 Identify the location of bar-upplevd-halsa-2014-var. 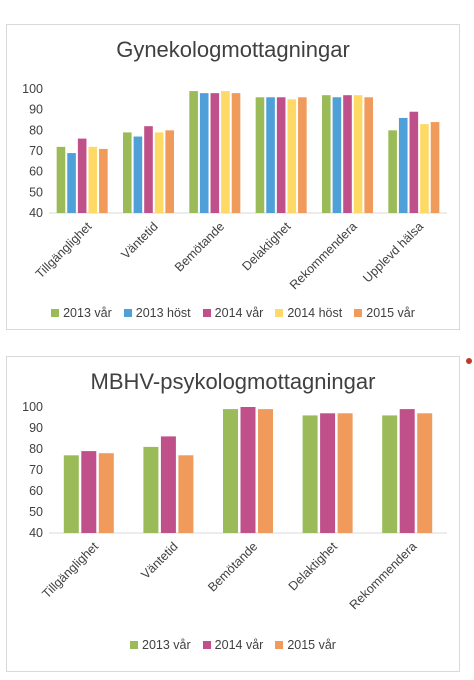
(414, 162).